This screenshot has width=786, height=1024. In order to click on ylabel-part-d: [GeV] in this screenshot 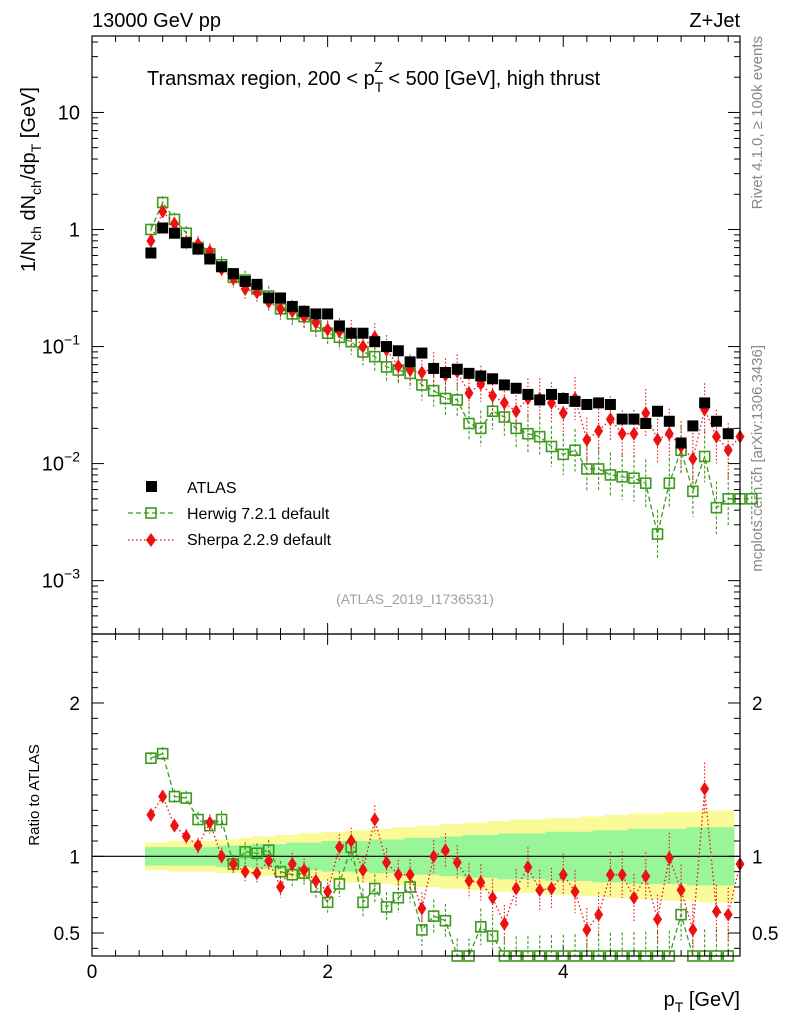, I will do `click(29, 115)`.